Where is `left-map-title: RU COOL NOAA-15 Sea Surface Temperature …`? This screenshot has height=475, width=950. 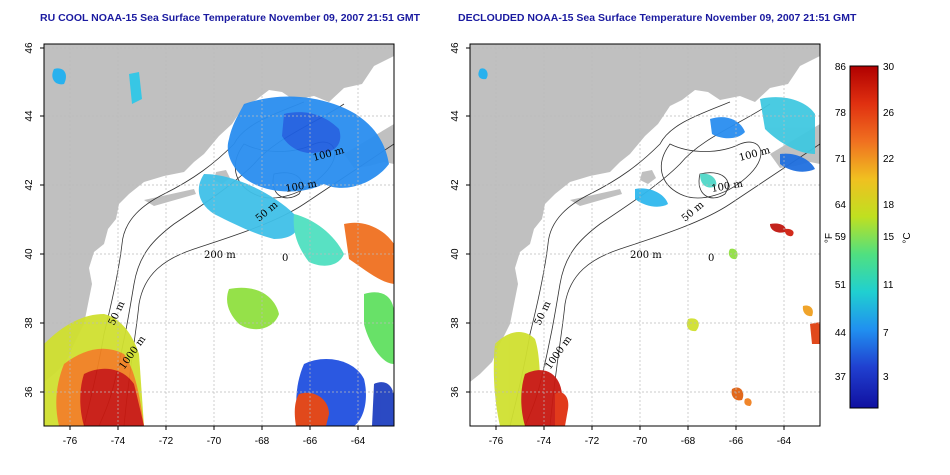 left-map-title: RU COOL NOAA-15 Sea Surface Temperature … is located at coordinates (230, 18).